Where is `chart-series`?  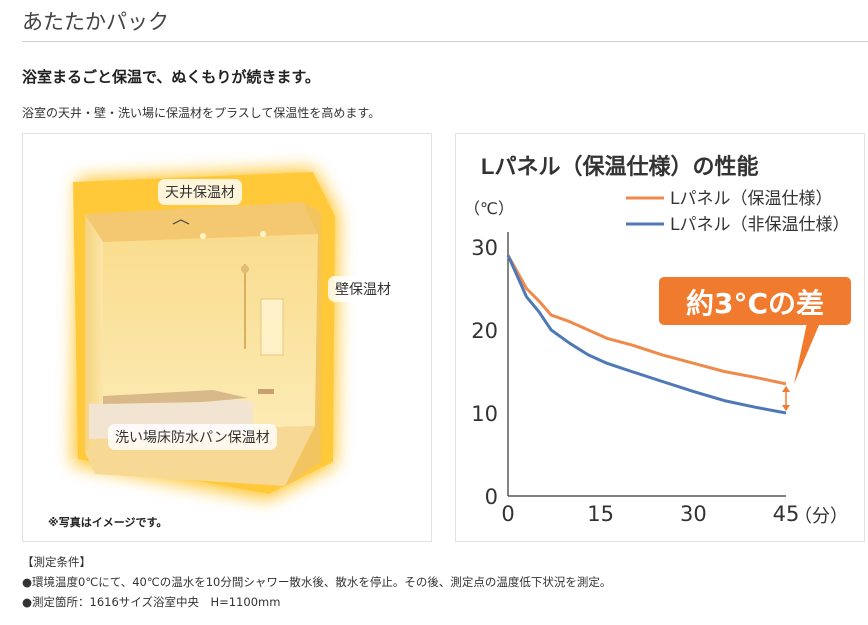
chart-series is located at coordinates (646, 334).